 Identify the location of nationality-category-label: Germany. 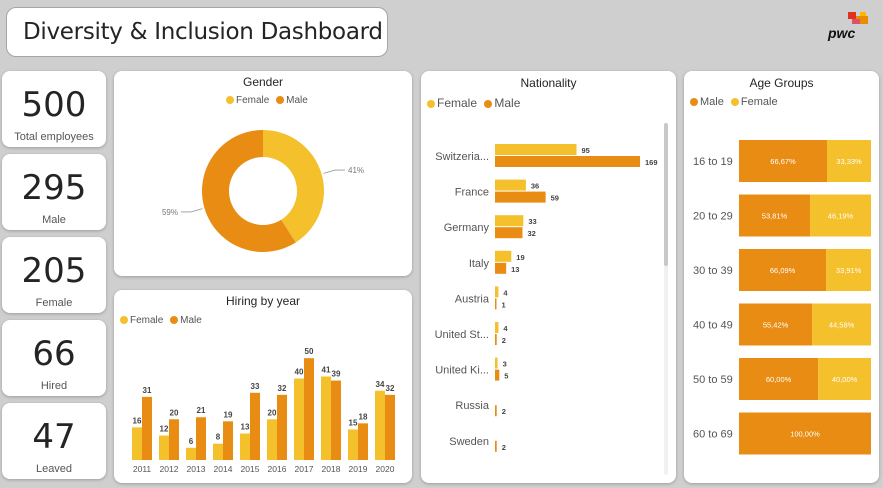
(467, 228).